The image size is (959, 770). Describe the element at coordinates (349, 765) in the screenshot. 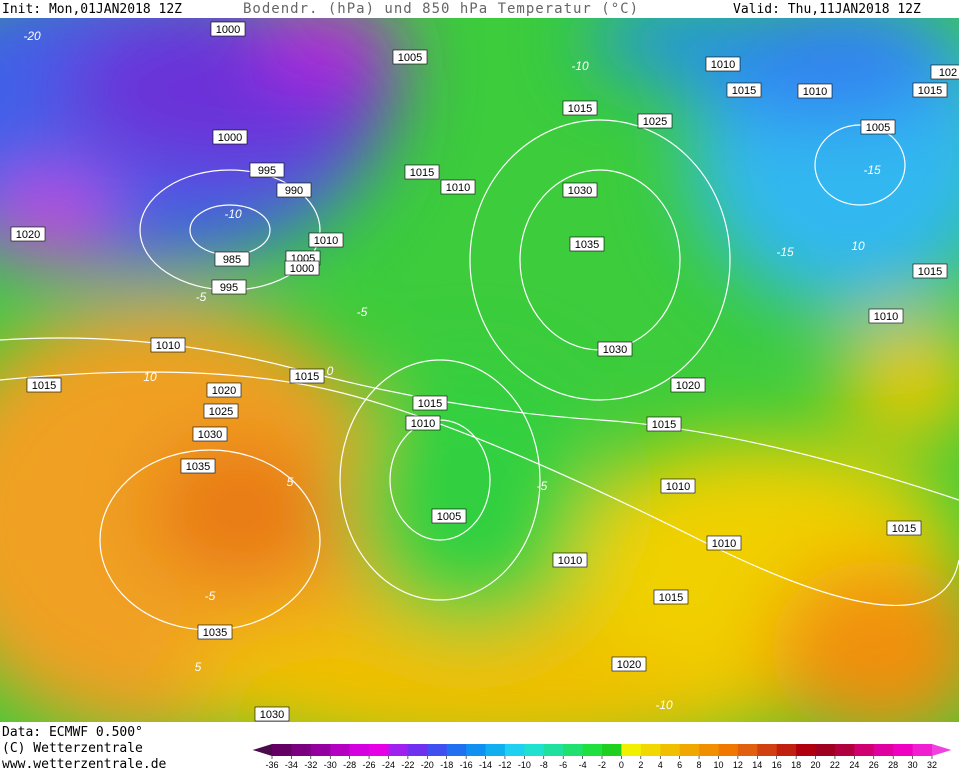

I see `legend-tick-label: -28` at that location.